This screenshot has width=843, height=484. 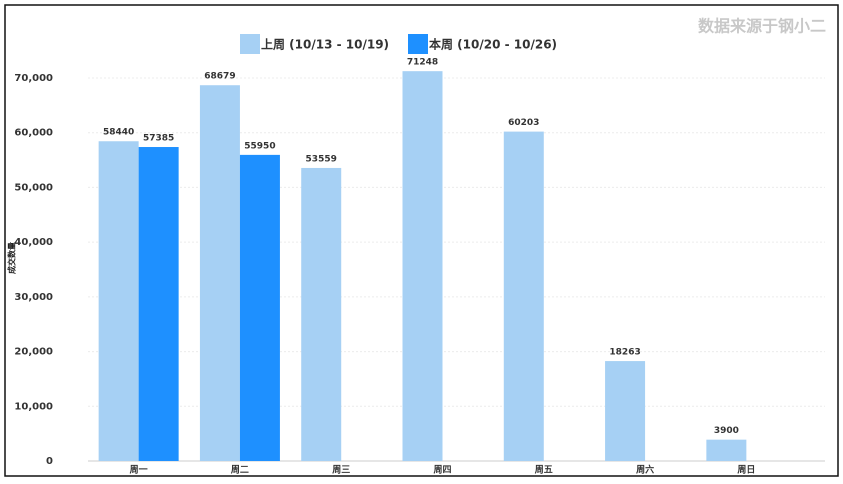 I want to click on legend-label: 本周 (10/20 - 10/26), so click(x=493, y=44).